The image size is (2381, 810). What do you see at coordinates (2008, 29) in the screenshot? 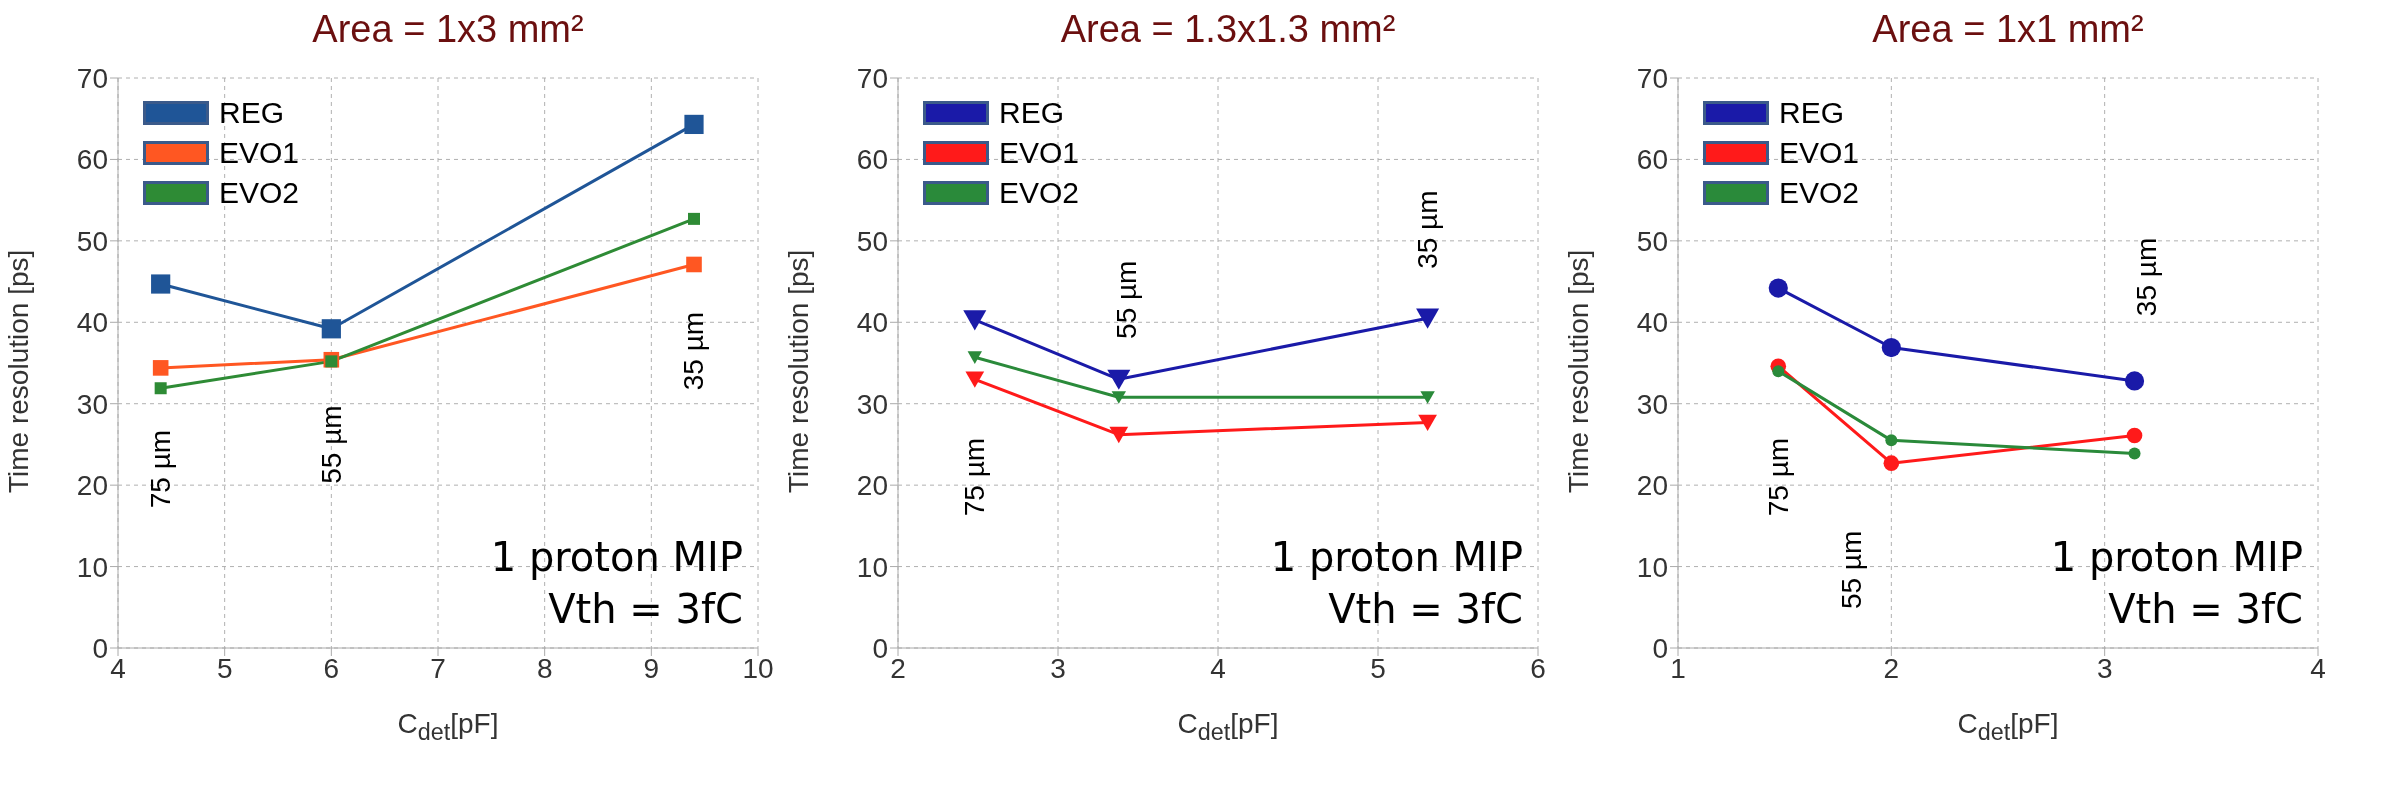
I see `chart-title: Area = 1x1 mm²` at bounding box center [2008, 29].